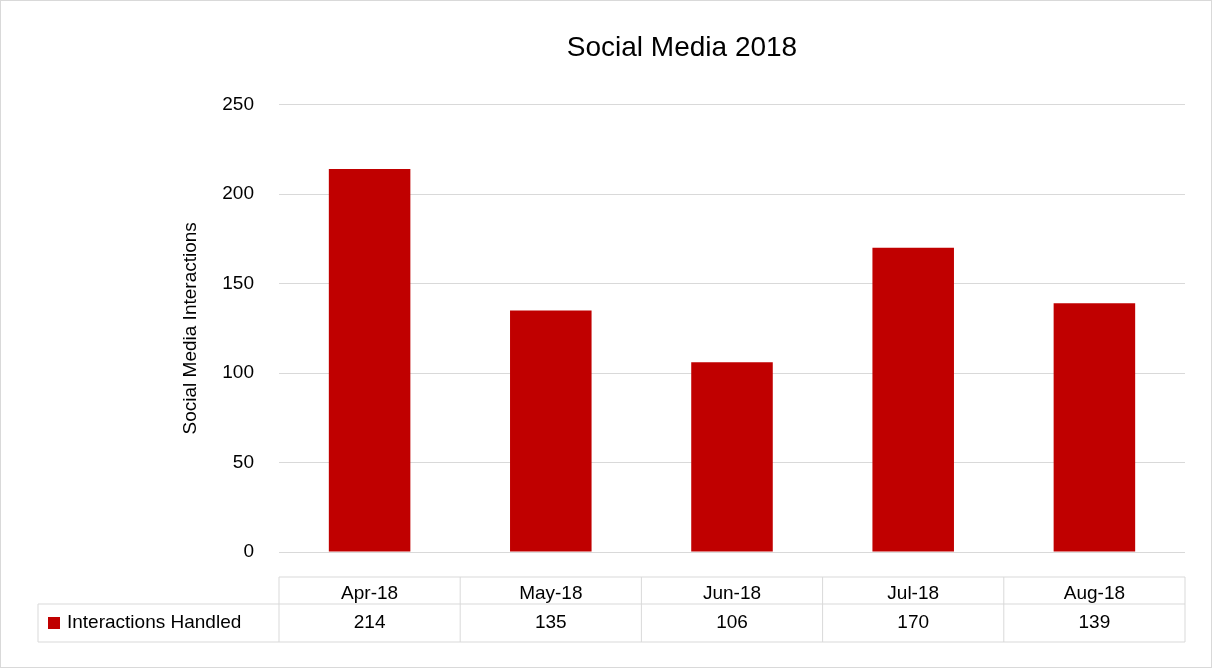  What do you see at coordinates (550, 622) in the screenshot?
I see `data-label: 135` at bounding box center [550, 622].